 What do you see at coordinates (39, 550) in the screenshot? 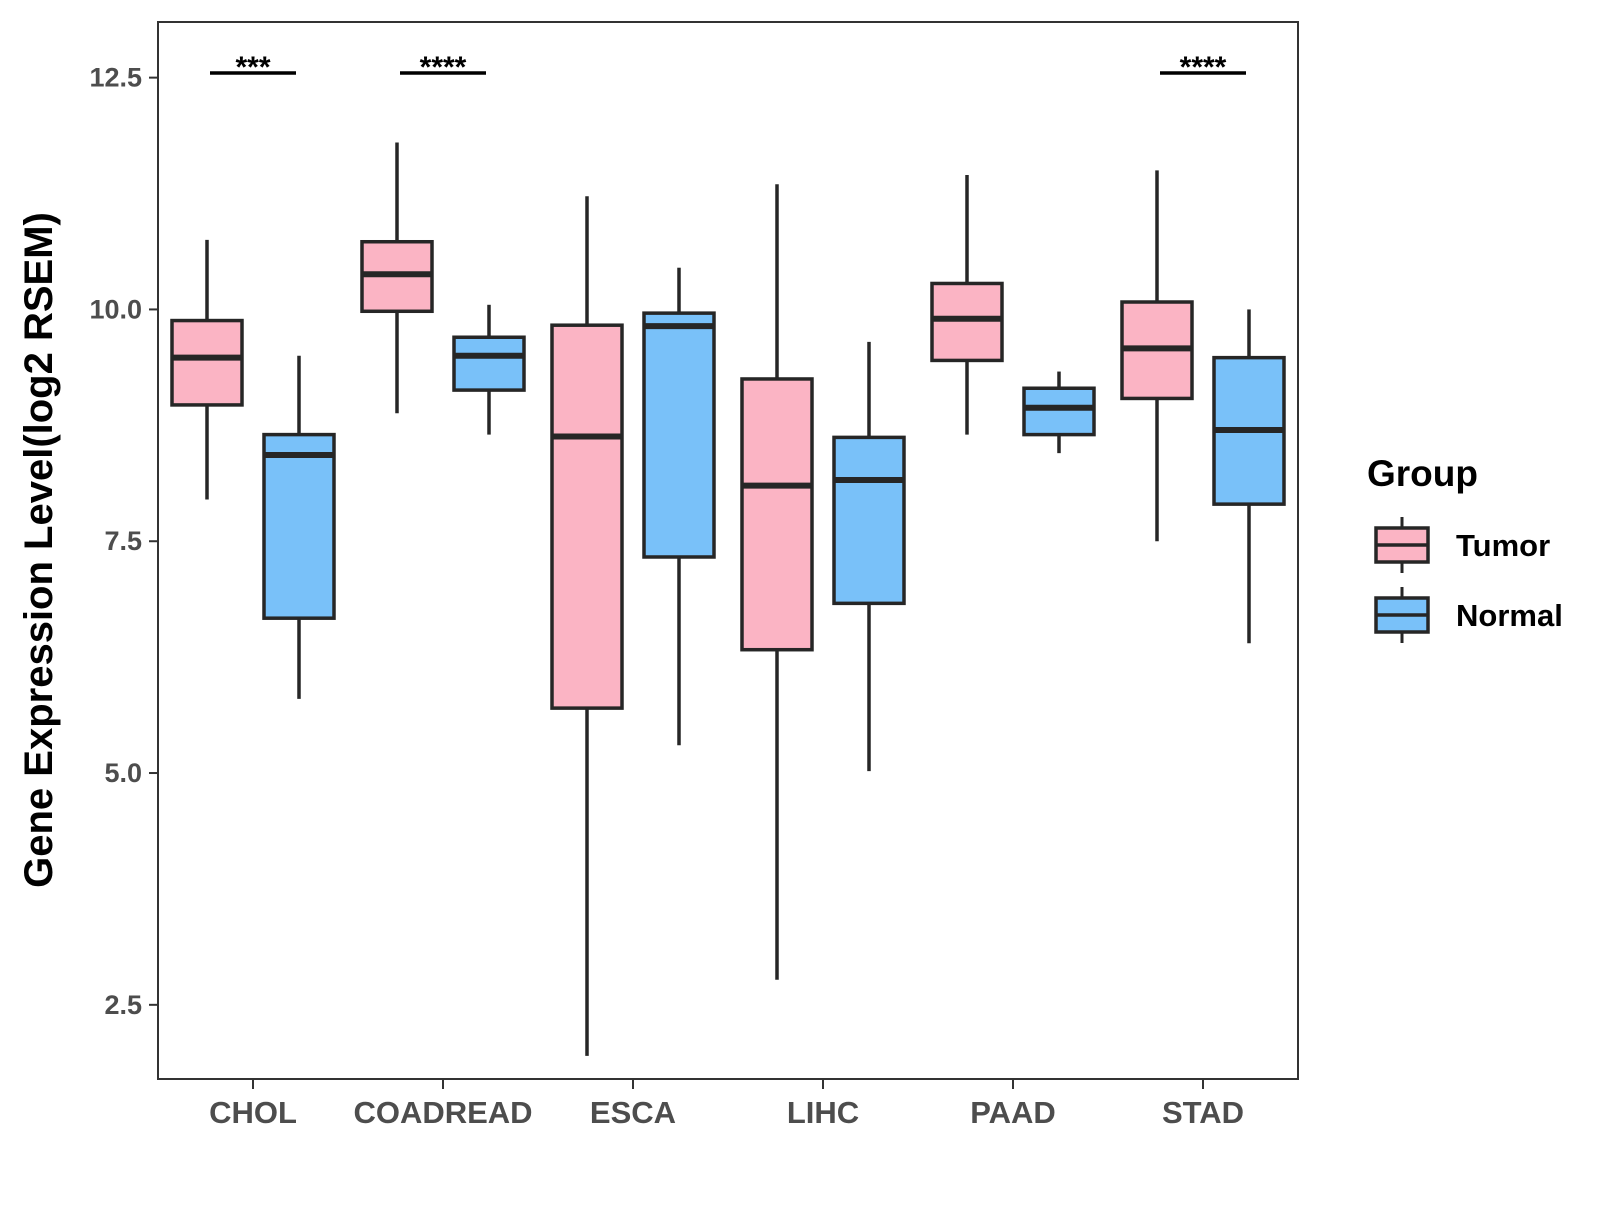
I see `y-axis-title: Gene Expression Level(log2 RSEM)` at bounding box center [39, 550].